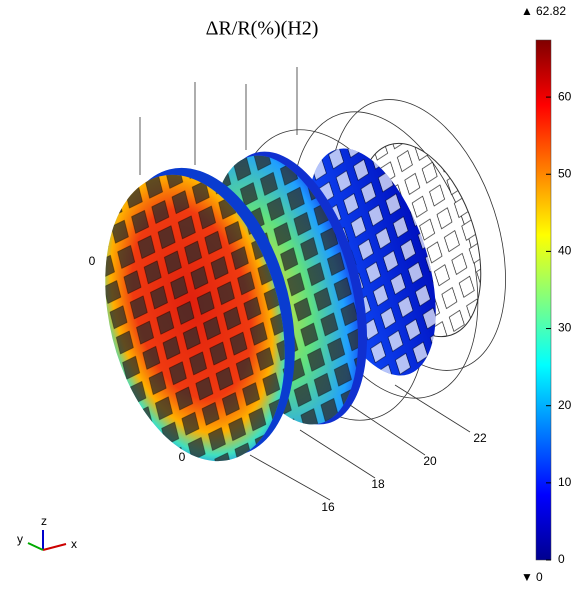 This screenshot has width=588, height=605. Describe the element at coordinates (430, 461) in the screenshot. I see `x-axis-tick-label: 20` at that location.